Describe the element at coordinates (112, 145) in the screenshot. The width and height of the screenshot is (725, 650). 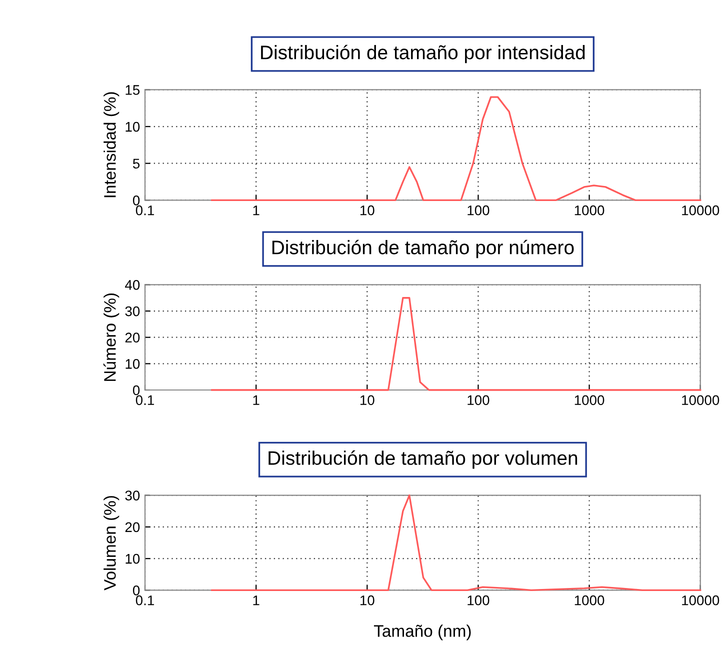
I see `y-axis-title: Intensidad (%)` at that location.